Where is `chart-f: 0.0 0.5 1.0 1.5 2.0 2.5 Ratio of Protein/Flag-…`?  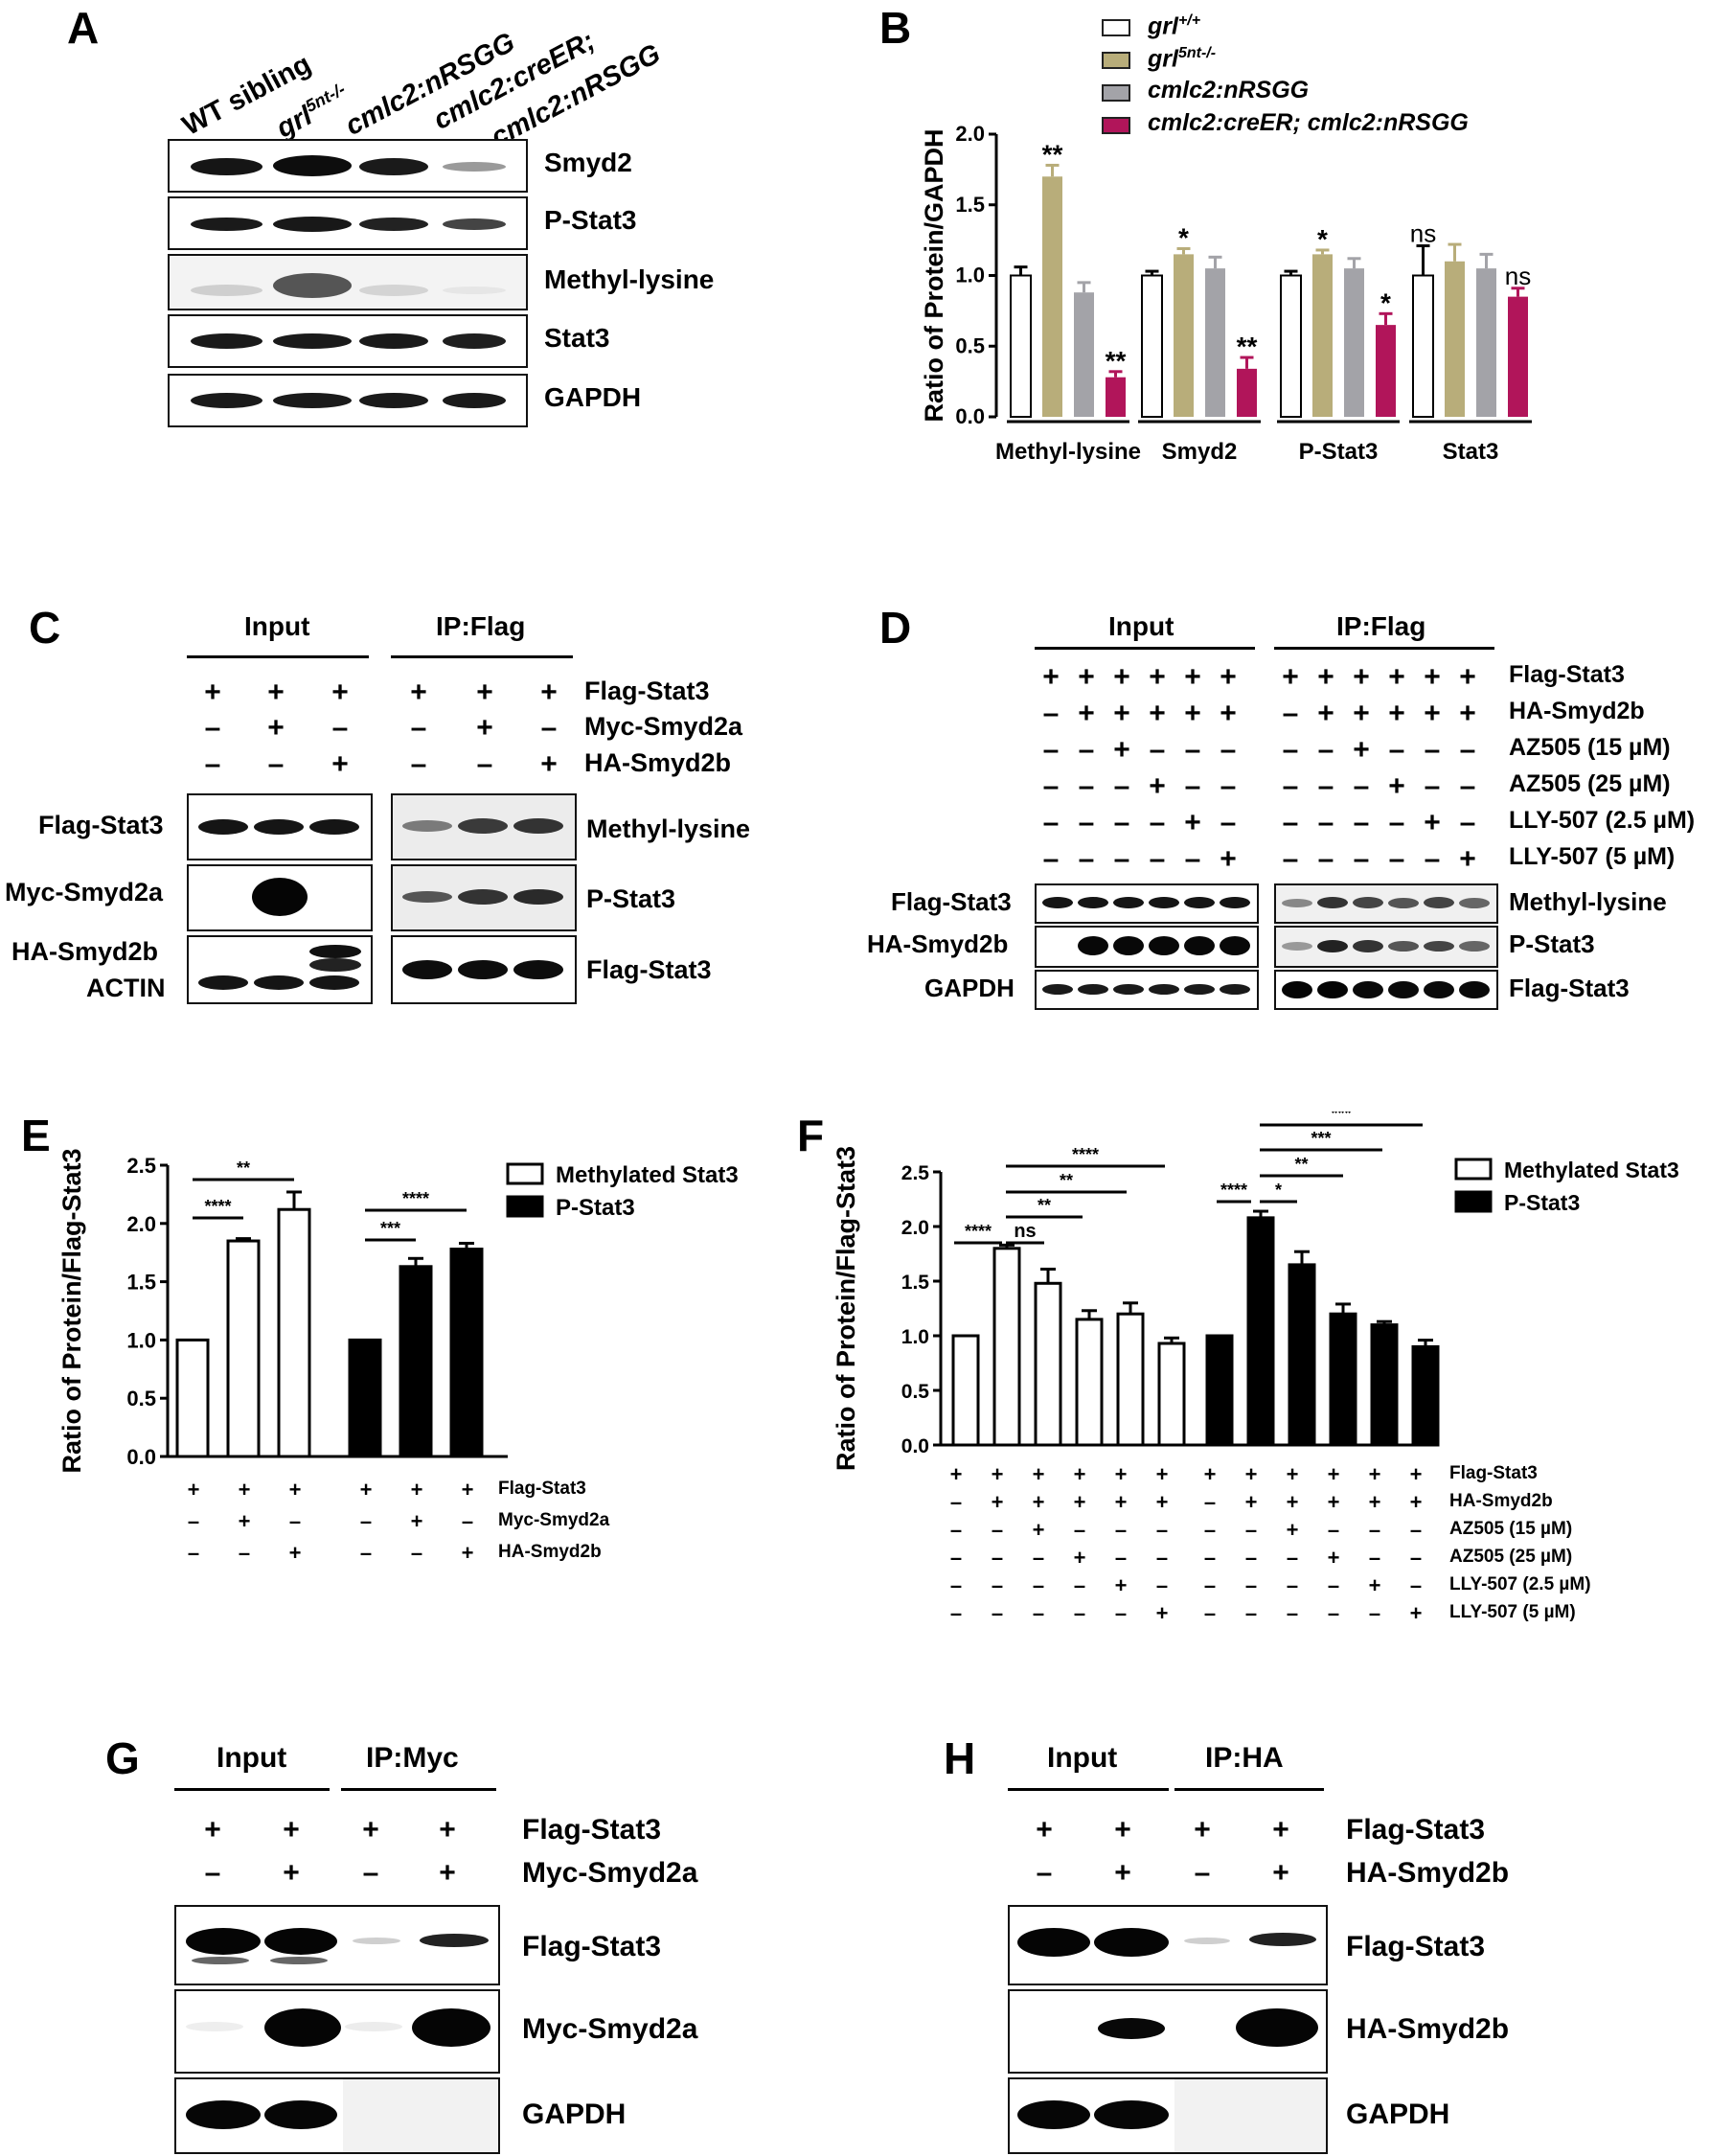
chart-f: 0.0 0.5 1.0 1.5 2.0 2.5 Ratio of Protein/Flag-… is located at coordinates (1256, 1291).